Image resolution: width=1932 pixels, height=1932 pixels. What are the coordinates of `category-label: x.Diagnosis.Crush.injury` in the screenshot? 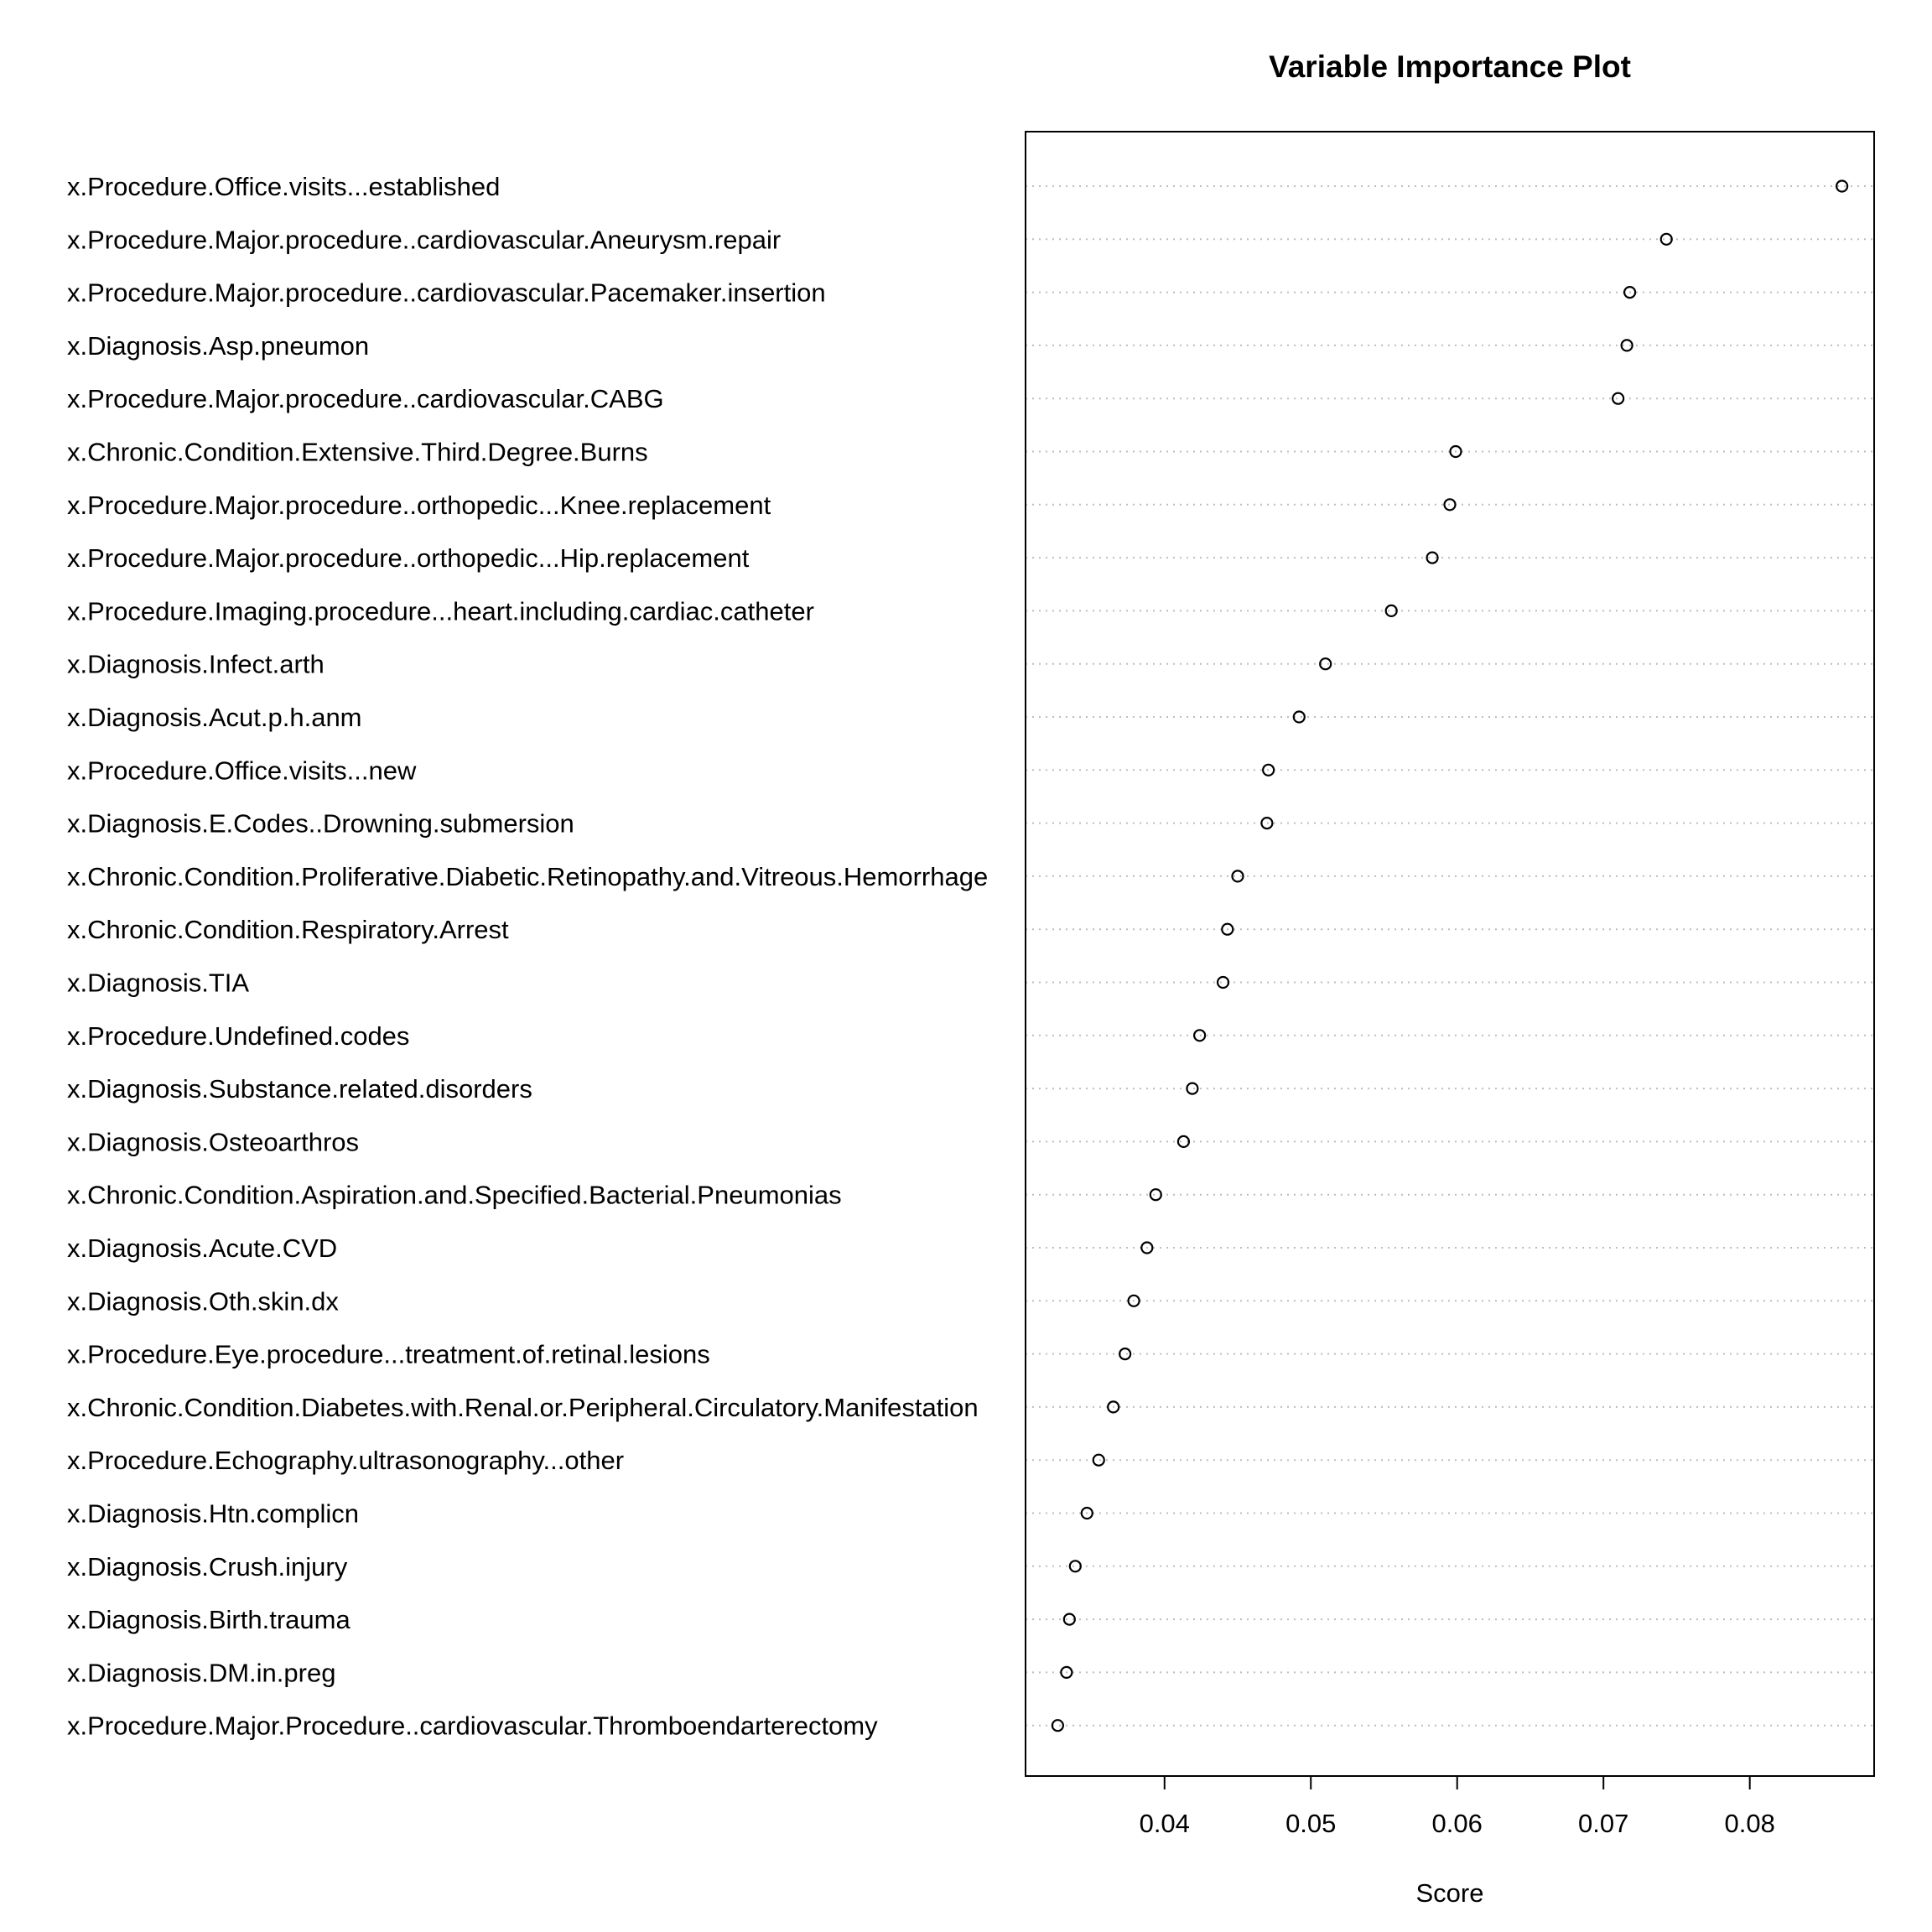 It's located at (207, 1566).